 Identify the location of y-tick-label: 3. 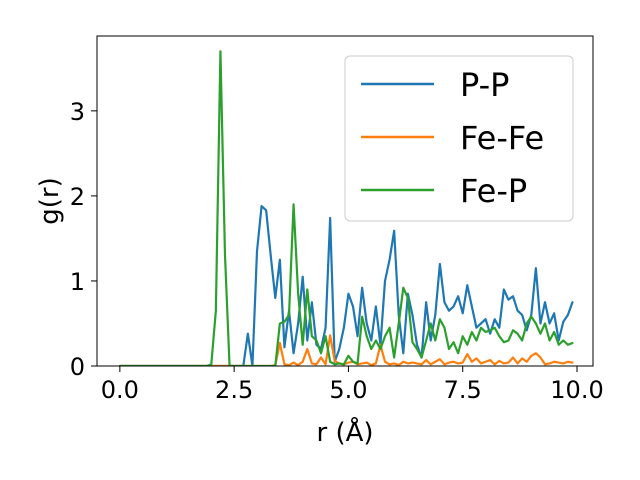
(77, 112).